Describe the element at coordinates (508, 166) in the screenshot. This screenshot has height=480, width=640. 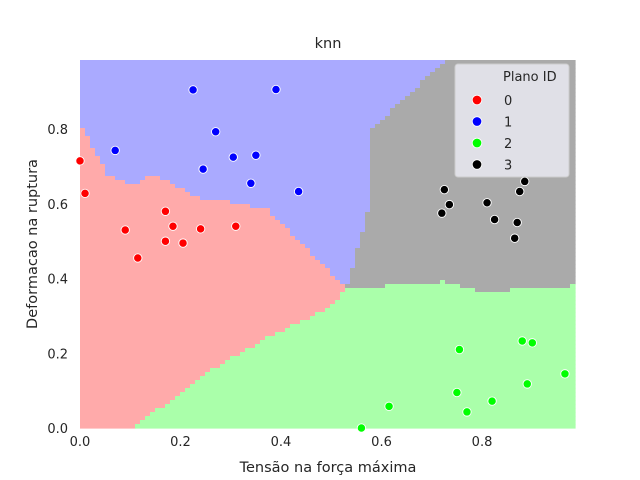
I see `legend-label-3: 3` at that location.